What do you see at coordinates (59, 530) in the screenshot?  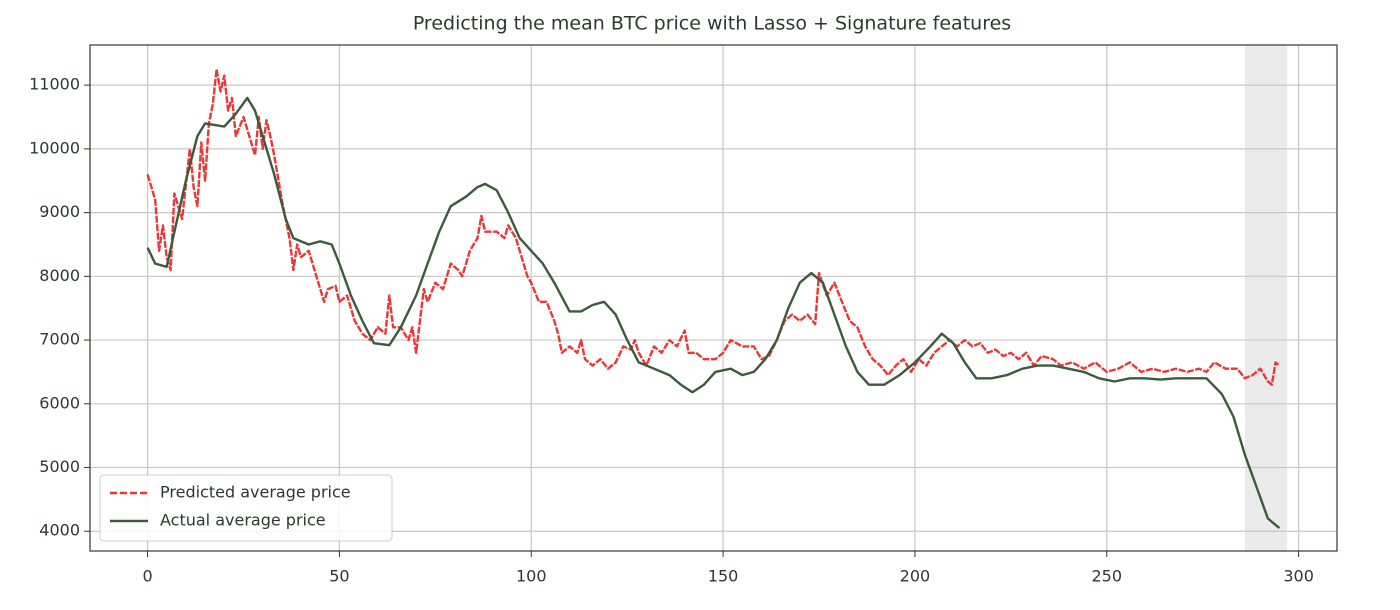 I see `y-tick-label: 4000` at bounding box center [59, 530].